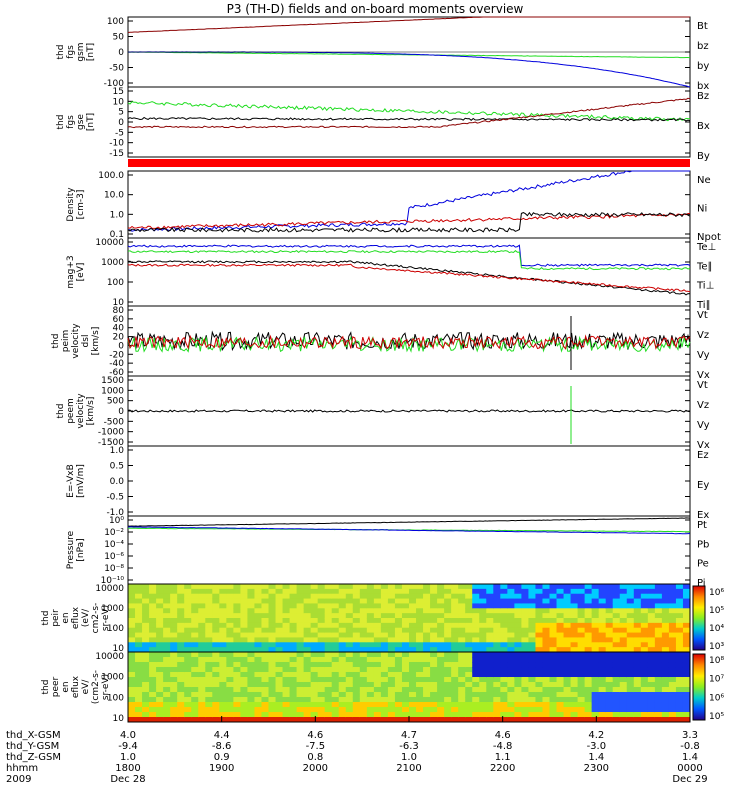 The width and height of the screenshot is (750, 800). What do you see at coordinates (91, 52) in the screenshot?
I see `y-axis-label: [nT]` at bounding box center [91, 52].